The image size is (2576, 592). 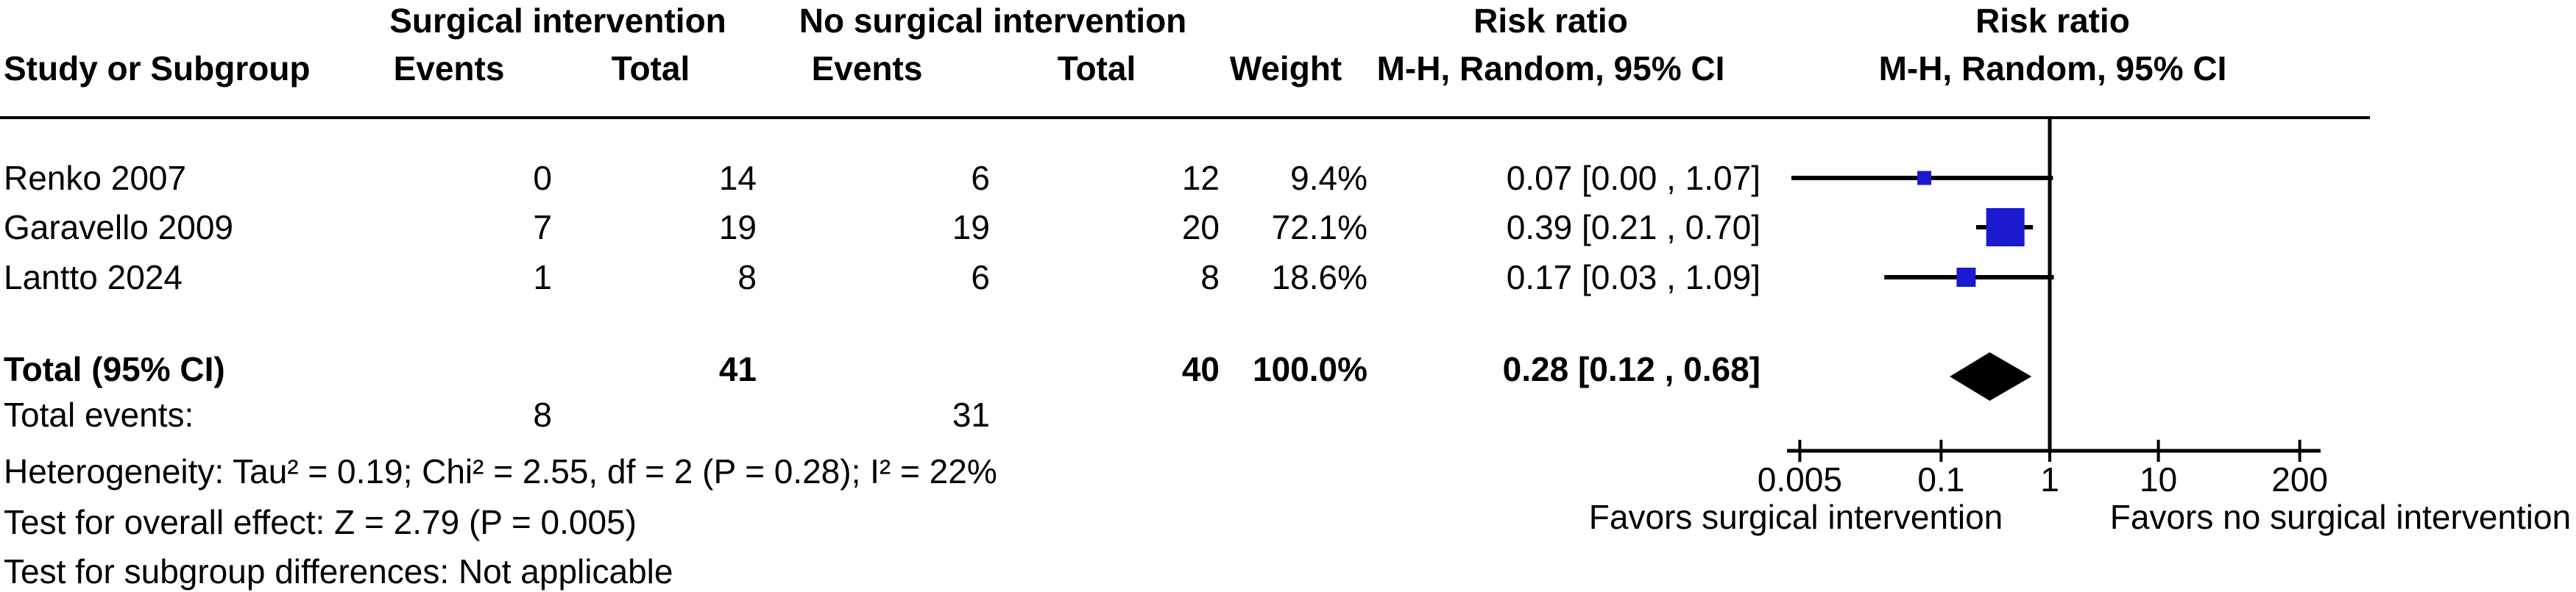 I want to click on col-total2-header: Total, so click(x=1096, y=68).